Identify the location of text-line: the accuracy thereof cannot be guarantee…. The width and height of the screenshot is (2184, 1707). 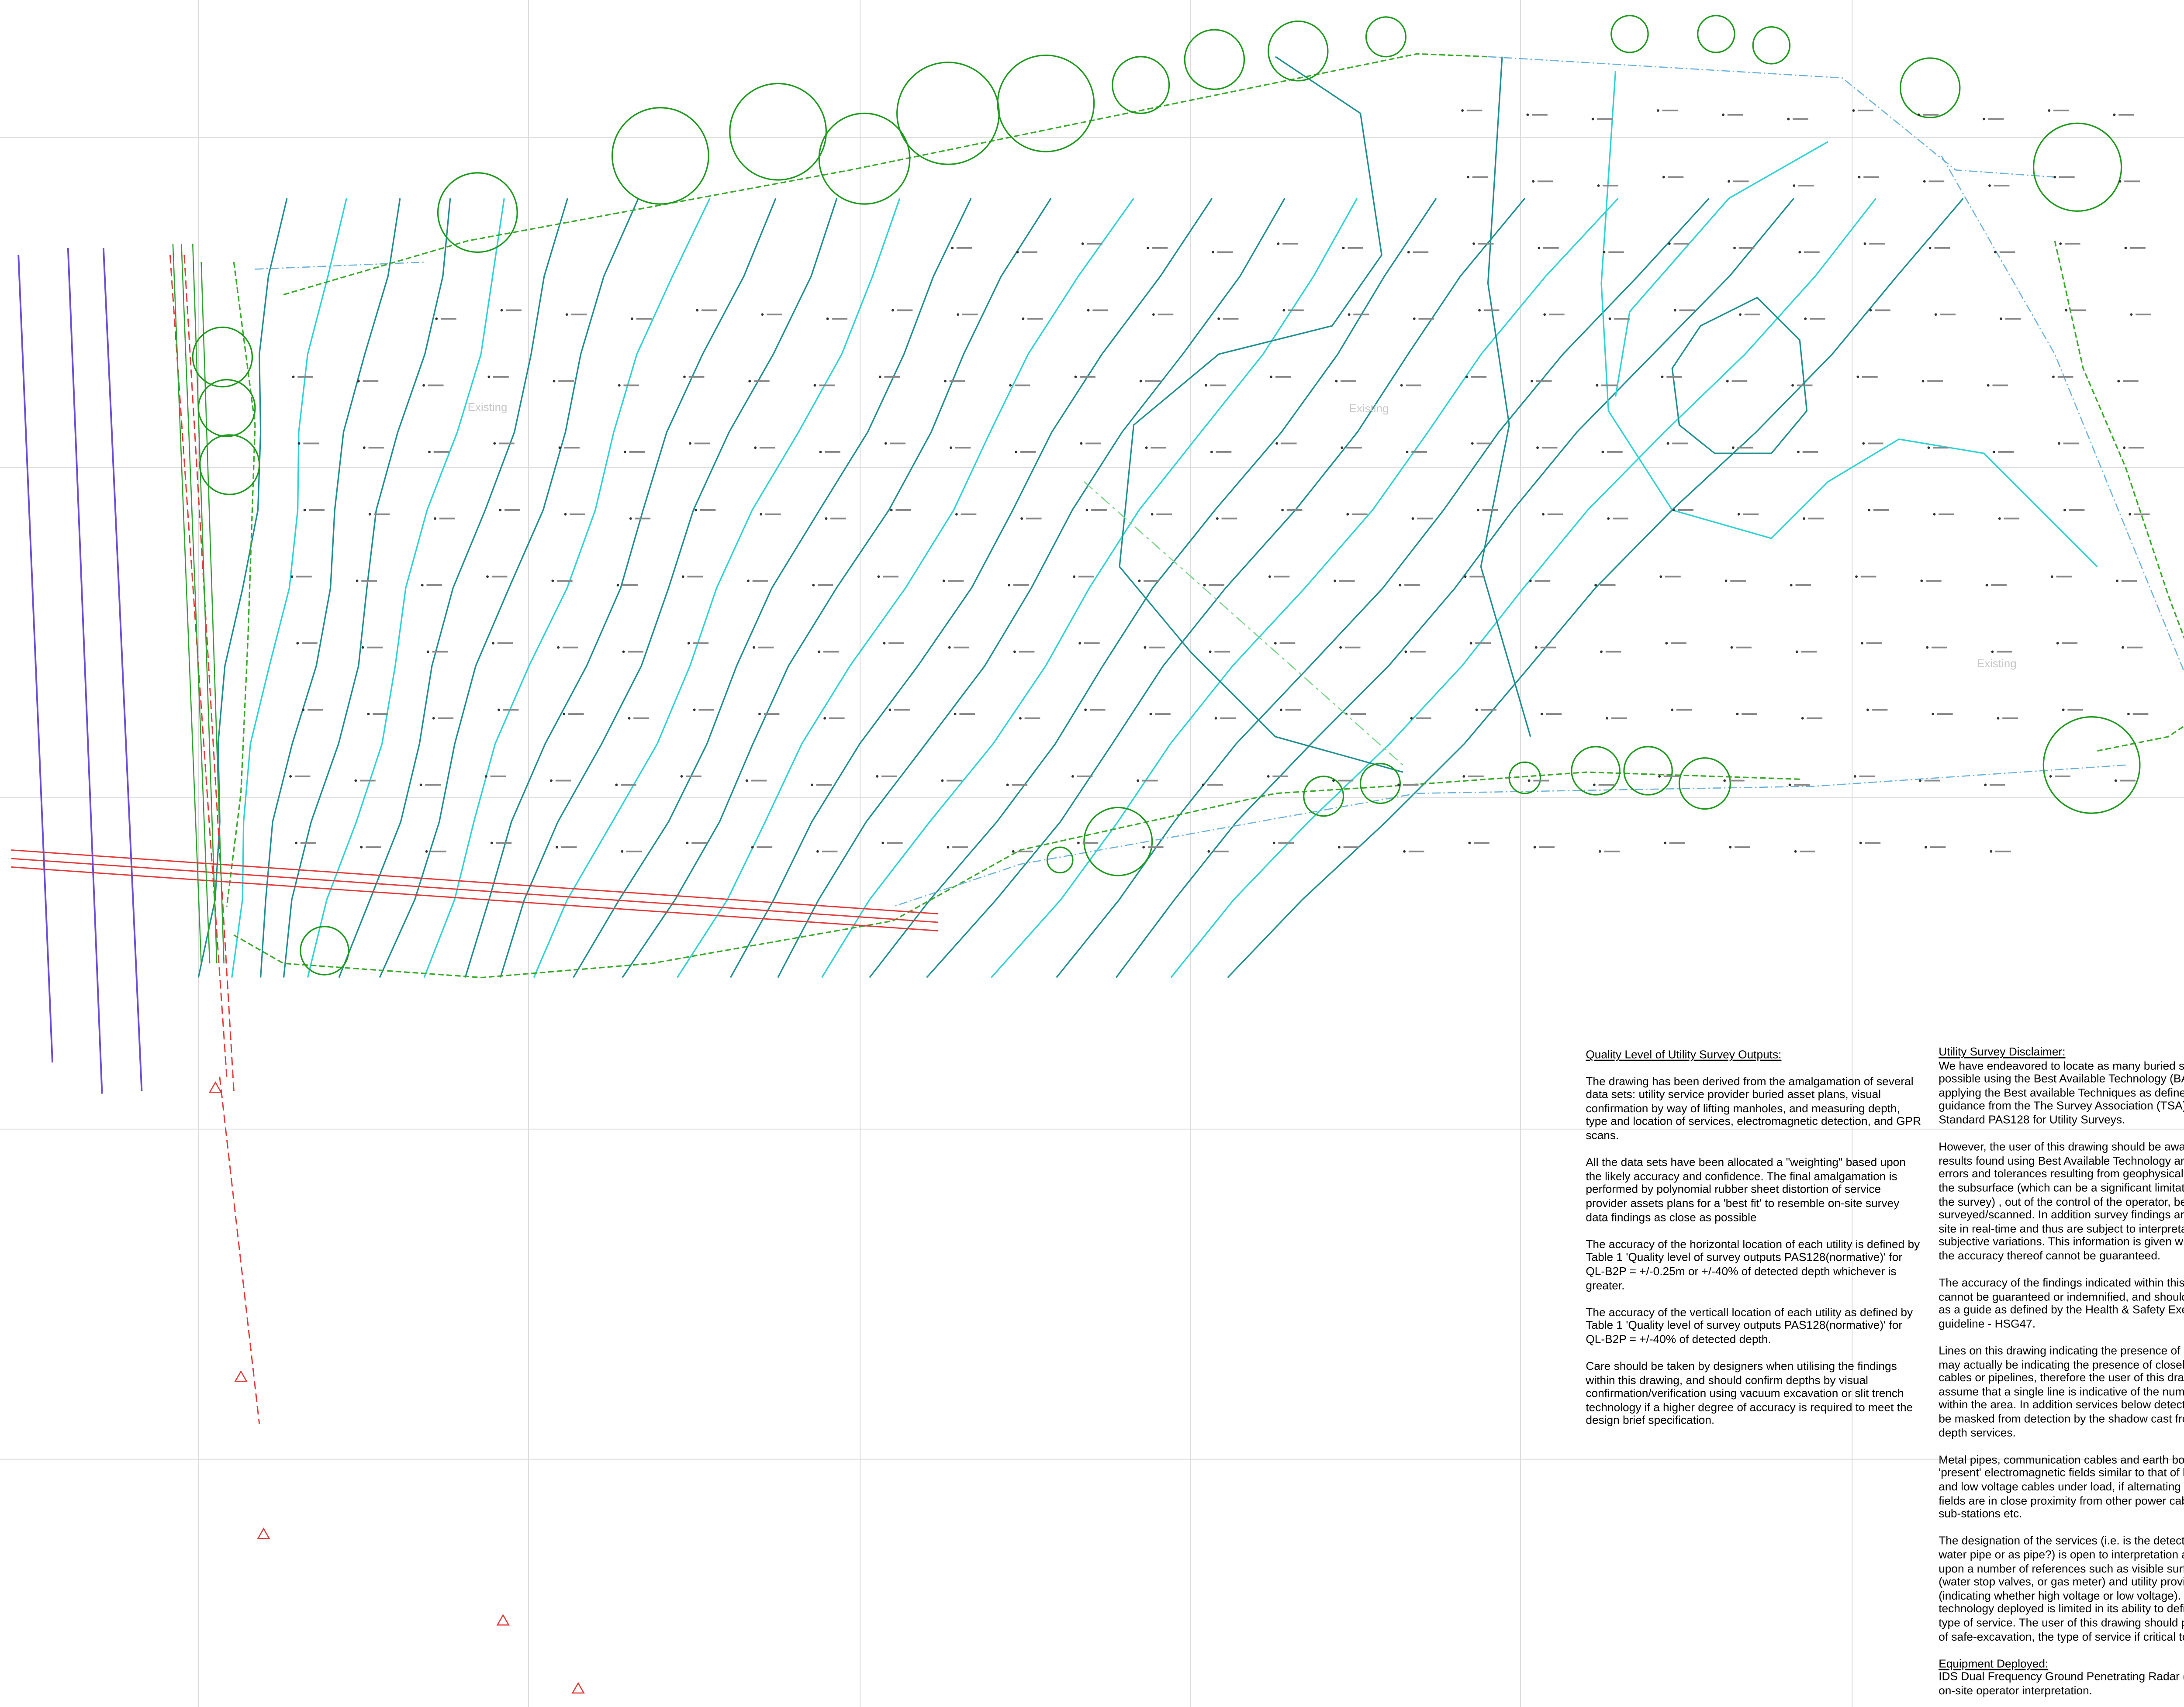
(2050, 1255).